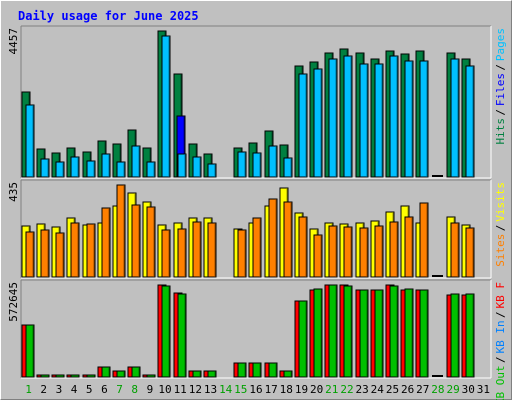 The width and height of the screenshot is (512, 400). Describe the element at coordinates (121, 374) in the screenshot. I see `bottom-bar-day7-kb-out` at that location.